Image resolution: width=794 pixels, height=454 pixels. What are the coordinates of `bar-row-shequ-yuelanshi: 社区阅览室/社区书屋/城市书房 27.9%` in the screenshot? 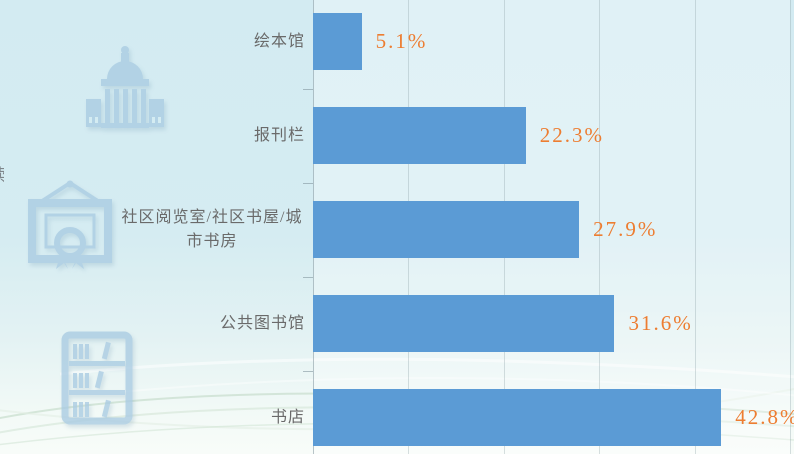 It's located at (397, 229).